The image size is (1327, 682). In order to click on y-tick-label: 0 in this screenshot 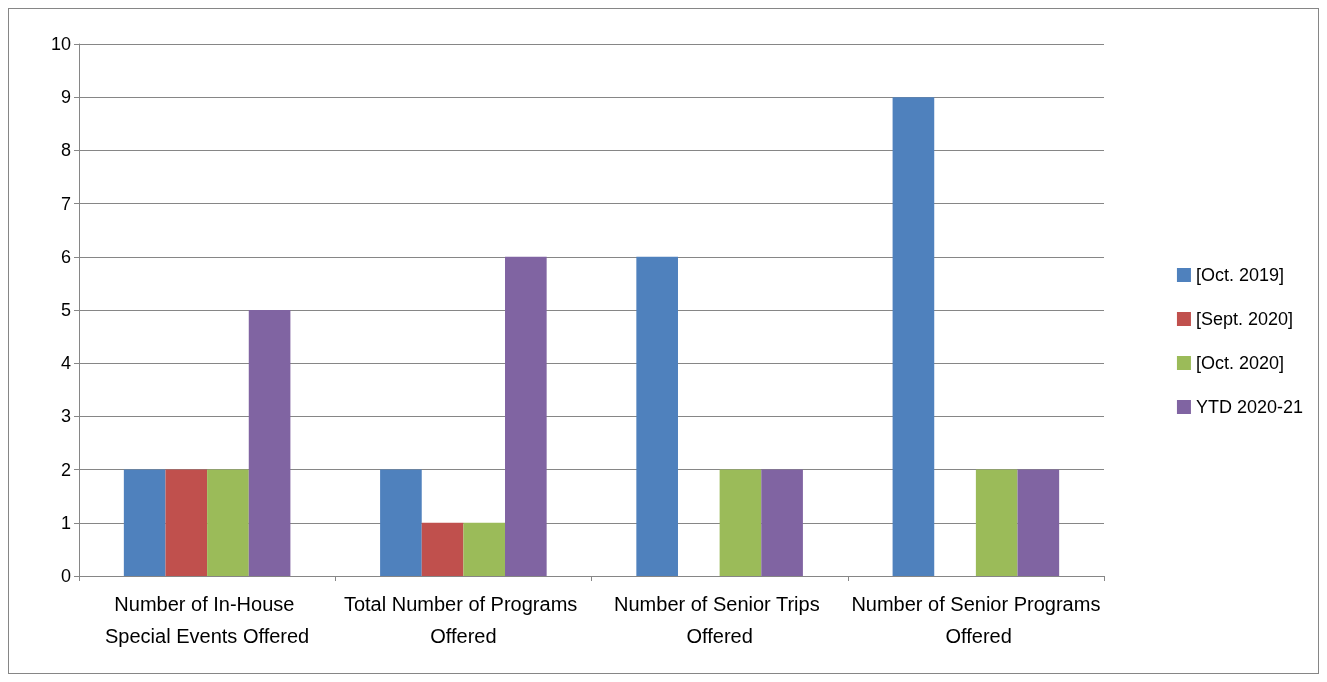, I will do `click(65, 576)`.